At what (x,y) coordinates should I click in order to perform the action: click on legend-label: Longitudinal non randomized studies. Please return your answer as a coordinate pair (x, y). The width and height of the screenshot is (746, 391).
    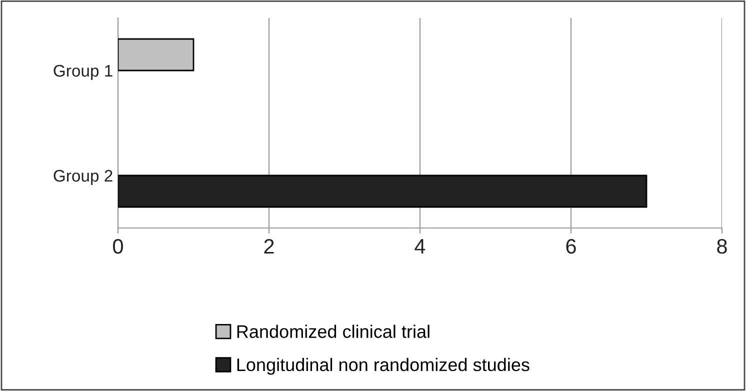
    Looking at the image, I should click on (383, 366).